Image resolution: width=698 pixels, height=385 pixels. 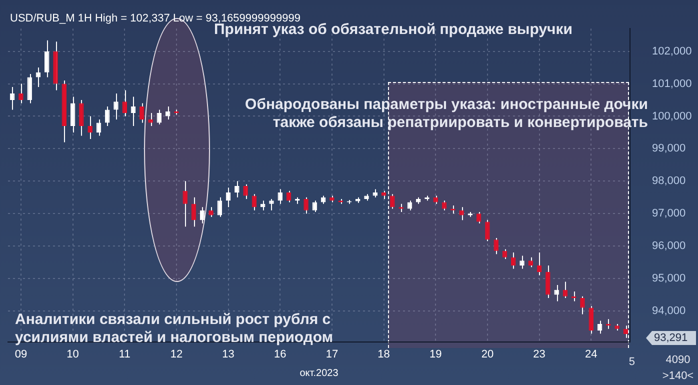 I want to click on text: 93,291, so click(x=671, y=338).